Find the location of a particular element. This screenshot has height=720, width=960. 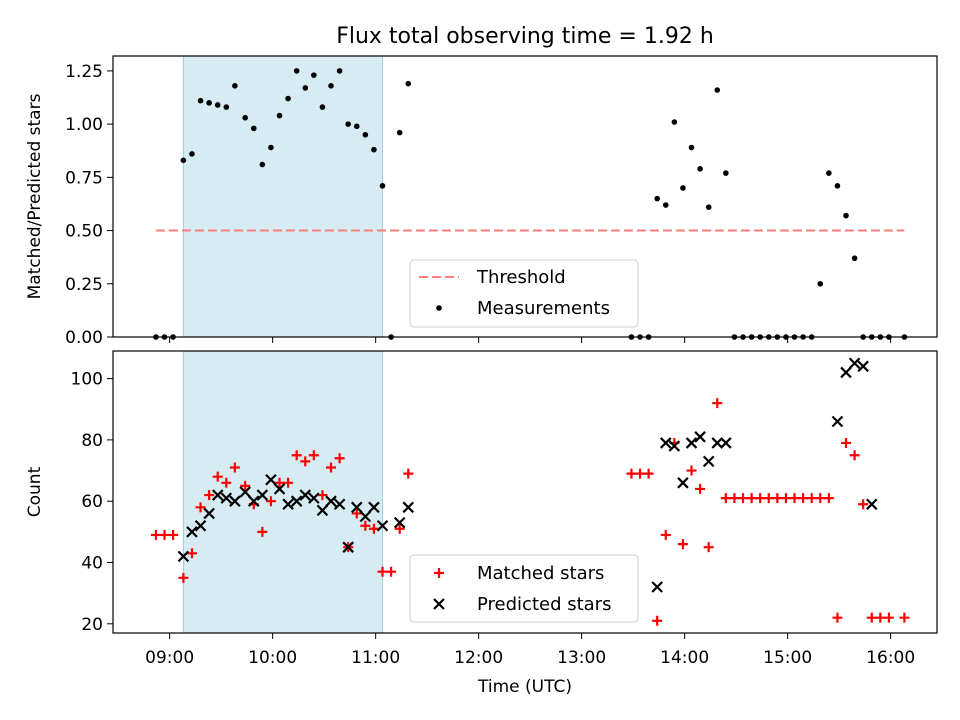

x-tick-label: 11:00 is located at coordinates (375, 658).